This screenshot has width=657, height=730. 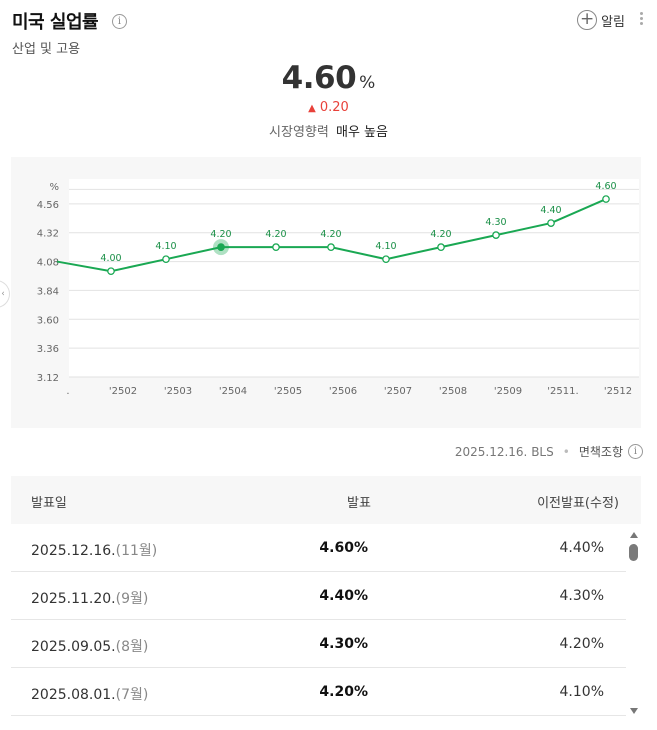 I want to click on y-axis-unit: %, so click(x=54, y=187).